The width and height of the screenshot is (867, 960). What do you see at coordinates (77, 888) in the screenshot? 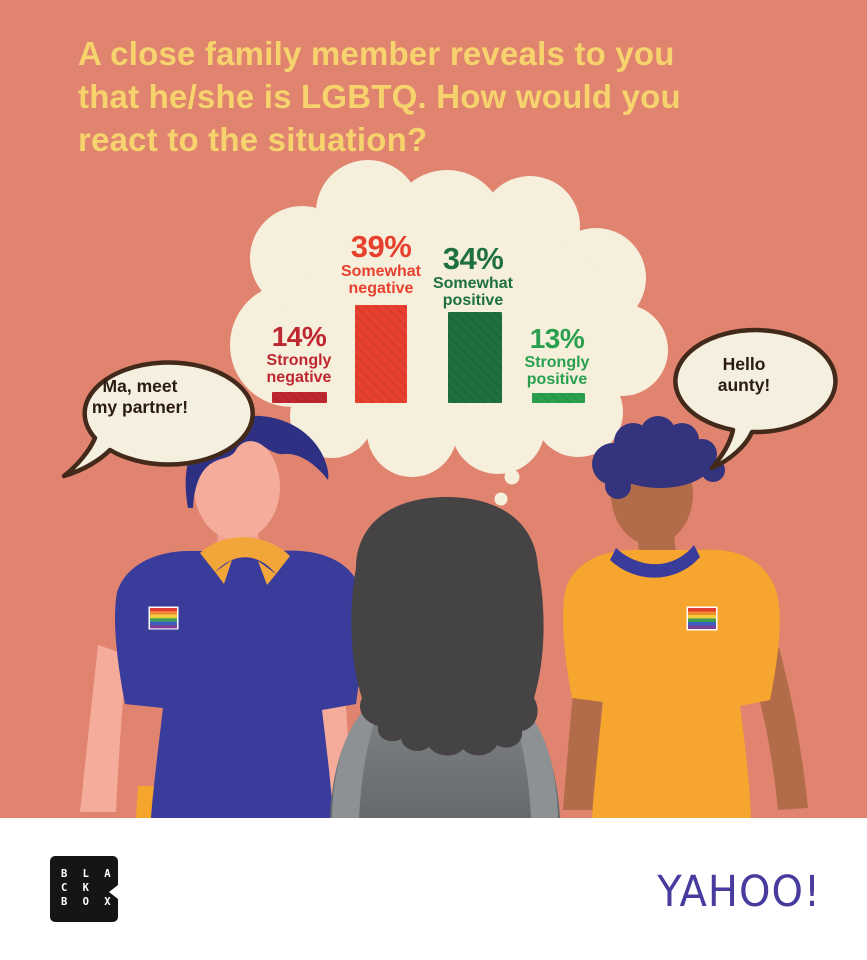
I see `blackbox-row: C K` at bounding box center [77, 888].